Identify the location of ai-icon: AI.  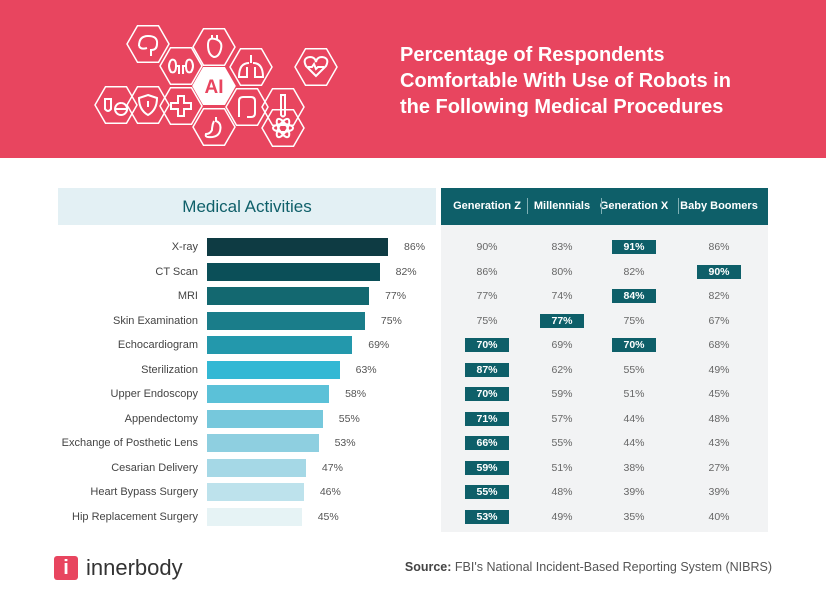
(214, 86).